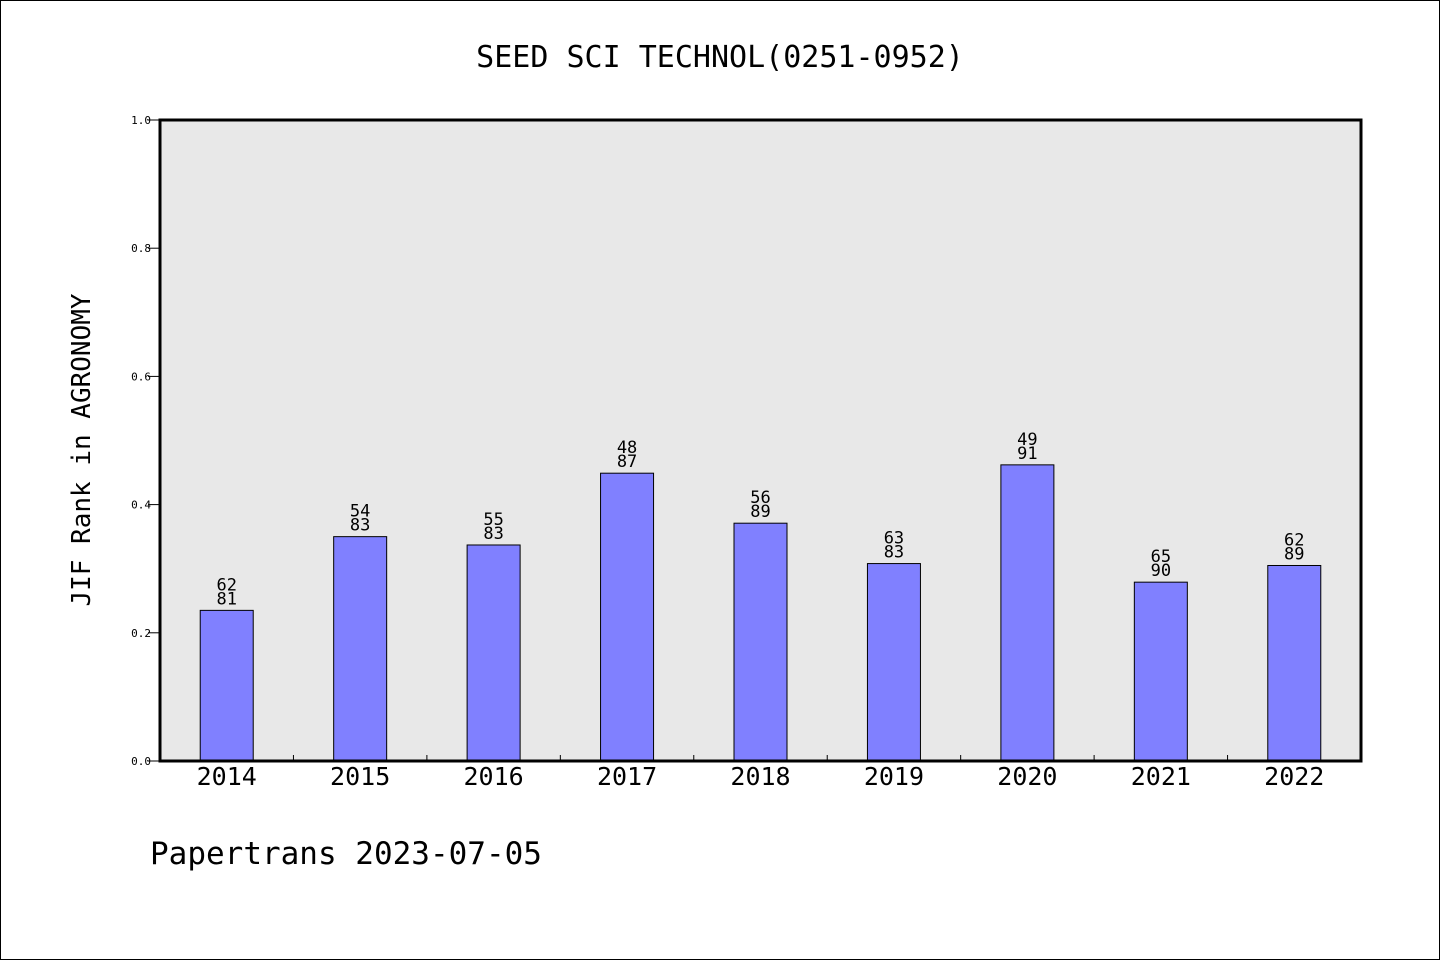 This screenshot has height=960, width=1440. Describe the element at coordinates (226, 685) in the screenshot. I see `bar-2014` at that location.